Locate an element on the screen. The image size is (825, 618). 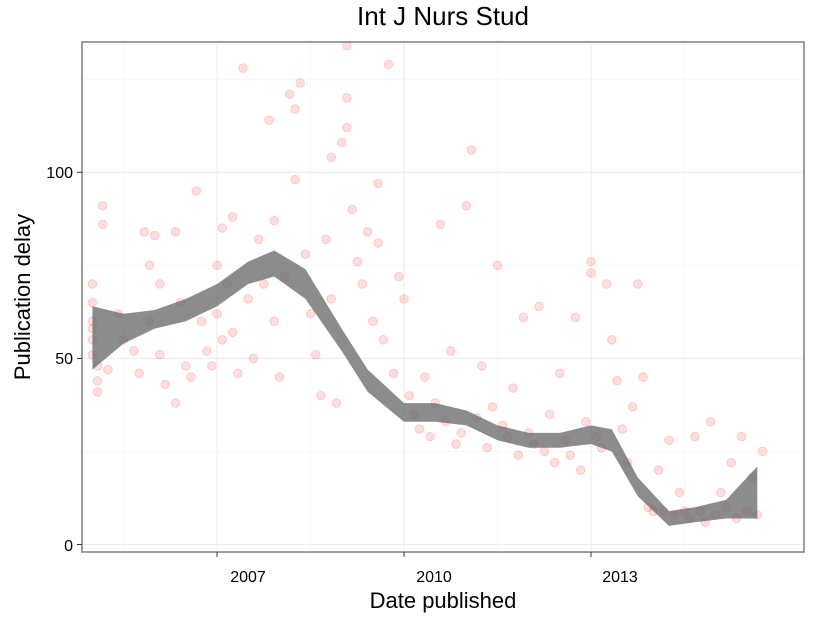
y-axis-title: Publication delay is located at coordinates (22, 297).